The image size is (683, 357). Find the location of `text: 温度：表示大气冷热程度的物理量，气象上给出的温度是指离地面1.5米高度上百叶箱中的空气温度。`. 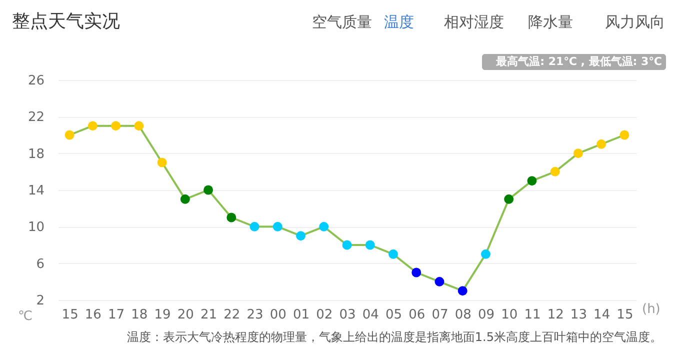

text: 温度：表示大气冷热程度的物理量，气象上给出的温度是指离地面1.5米高度上百叶箱中的空气温度。 is located at coordinates (394, 337).